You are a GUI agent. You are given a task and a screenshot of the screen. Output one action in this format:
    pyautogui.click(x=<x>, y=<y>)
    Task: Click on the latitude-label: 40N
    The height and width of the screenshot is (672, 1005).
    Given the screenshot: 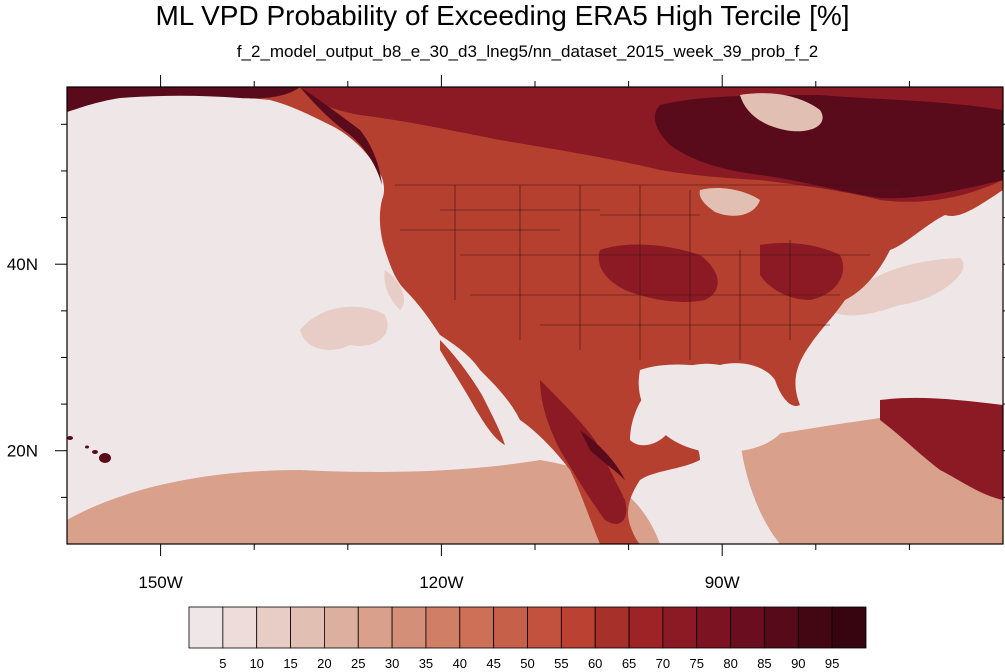 What is the action you would take?
    pyautogui.click(x=22, y=264)
    